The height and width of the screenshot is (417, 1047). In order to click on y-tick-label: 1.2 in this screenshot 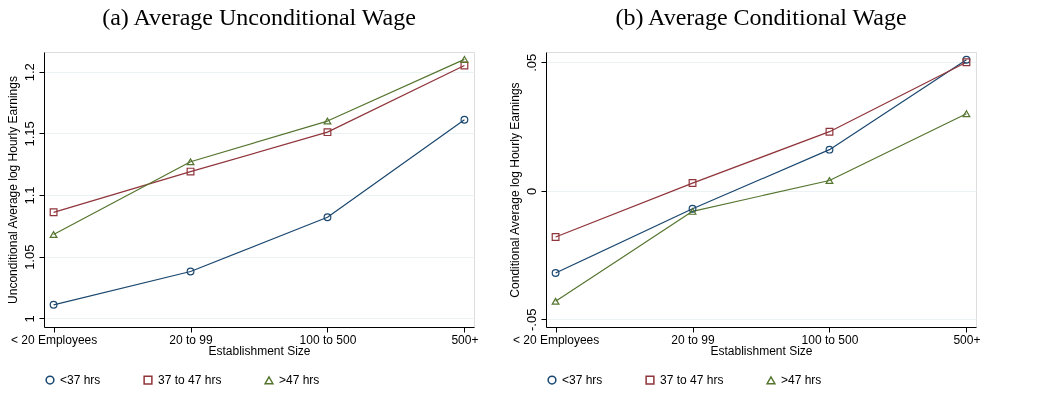, I will do `click(29, 72)`.